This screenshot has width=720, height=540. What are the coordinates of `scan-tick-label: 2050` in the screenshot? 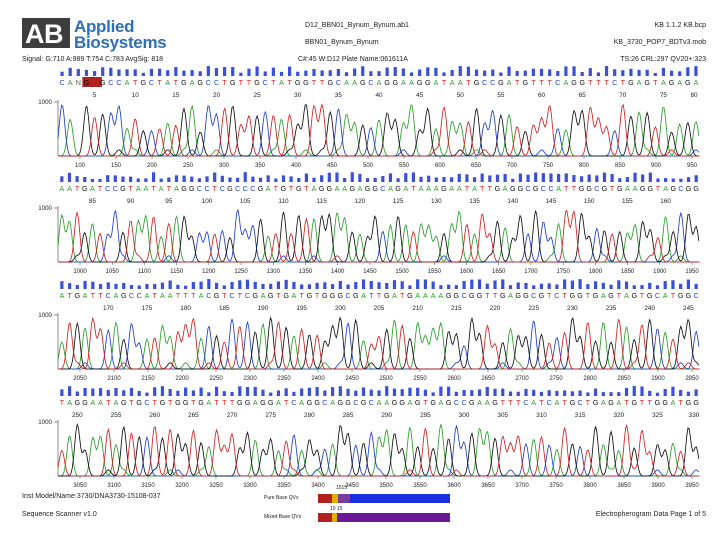 It's located at (80, 379).